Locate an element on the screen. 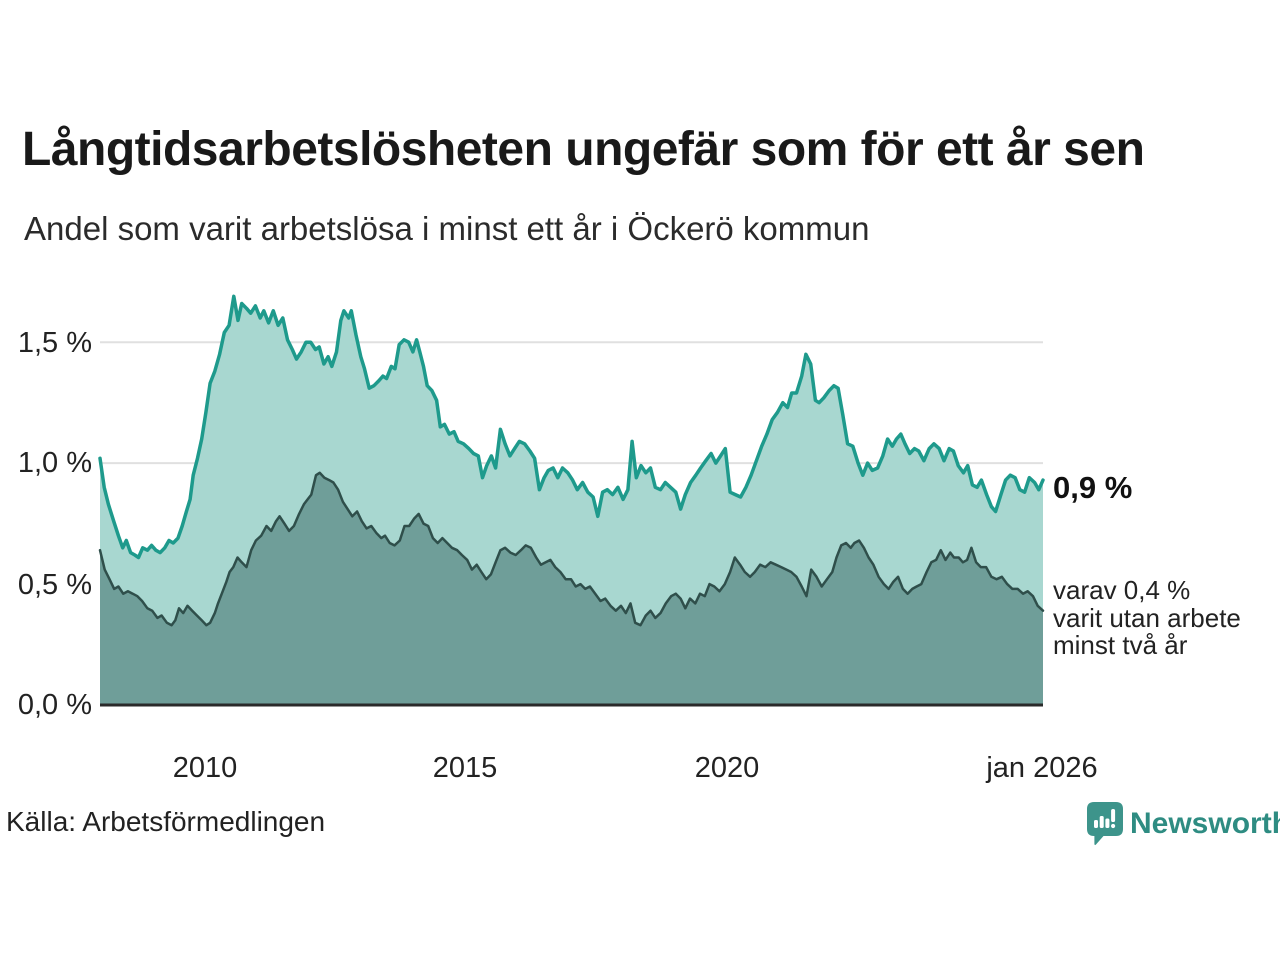  x-tick-label-2010: 2010 is located at coordinates (205, 768).